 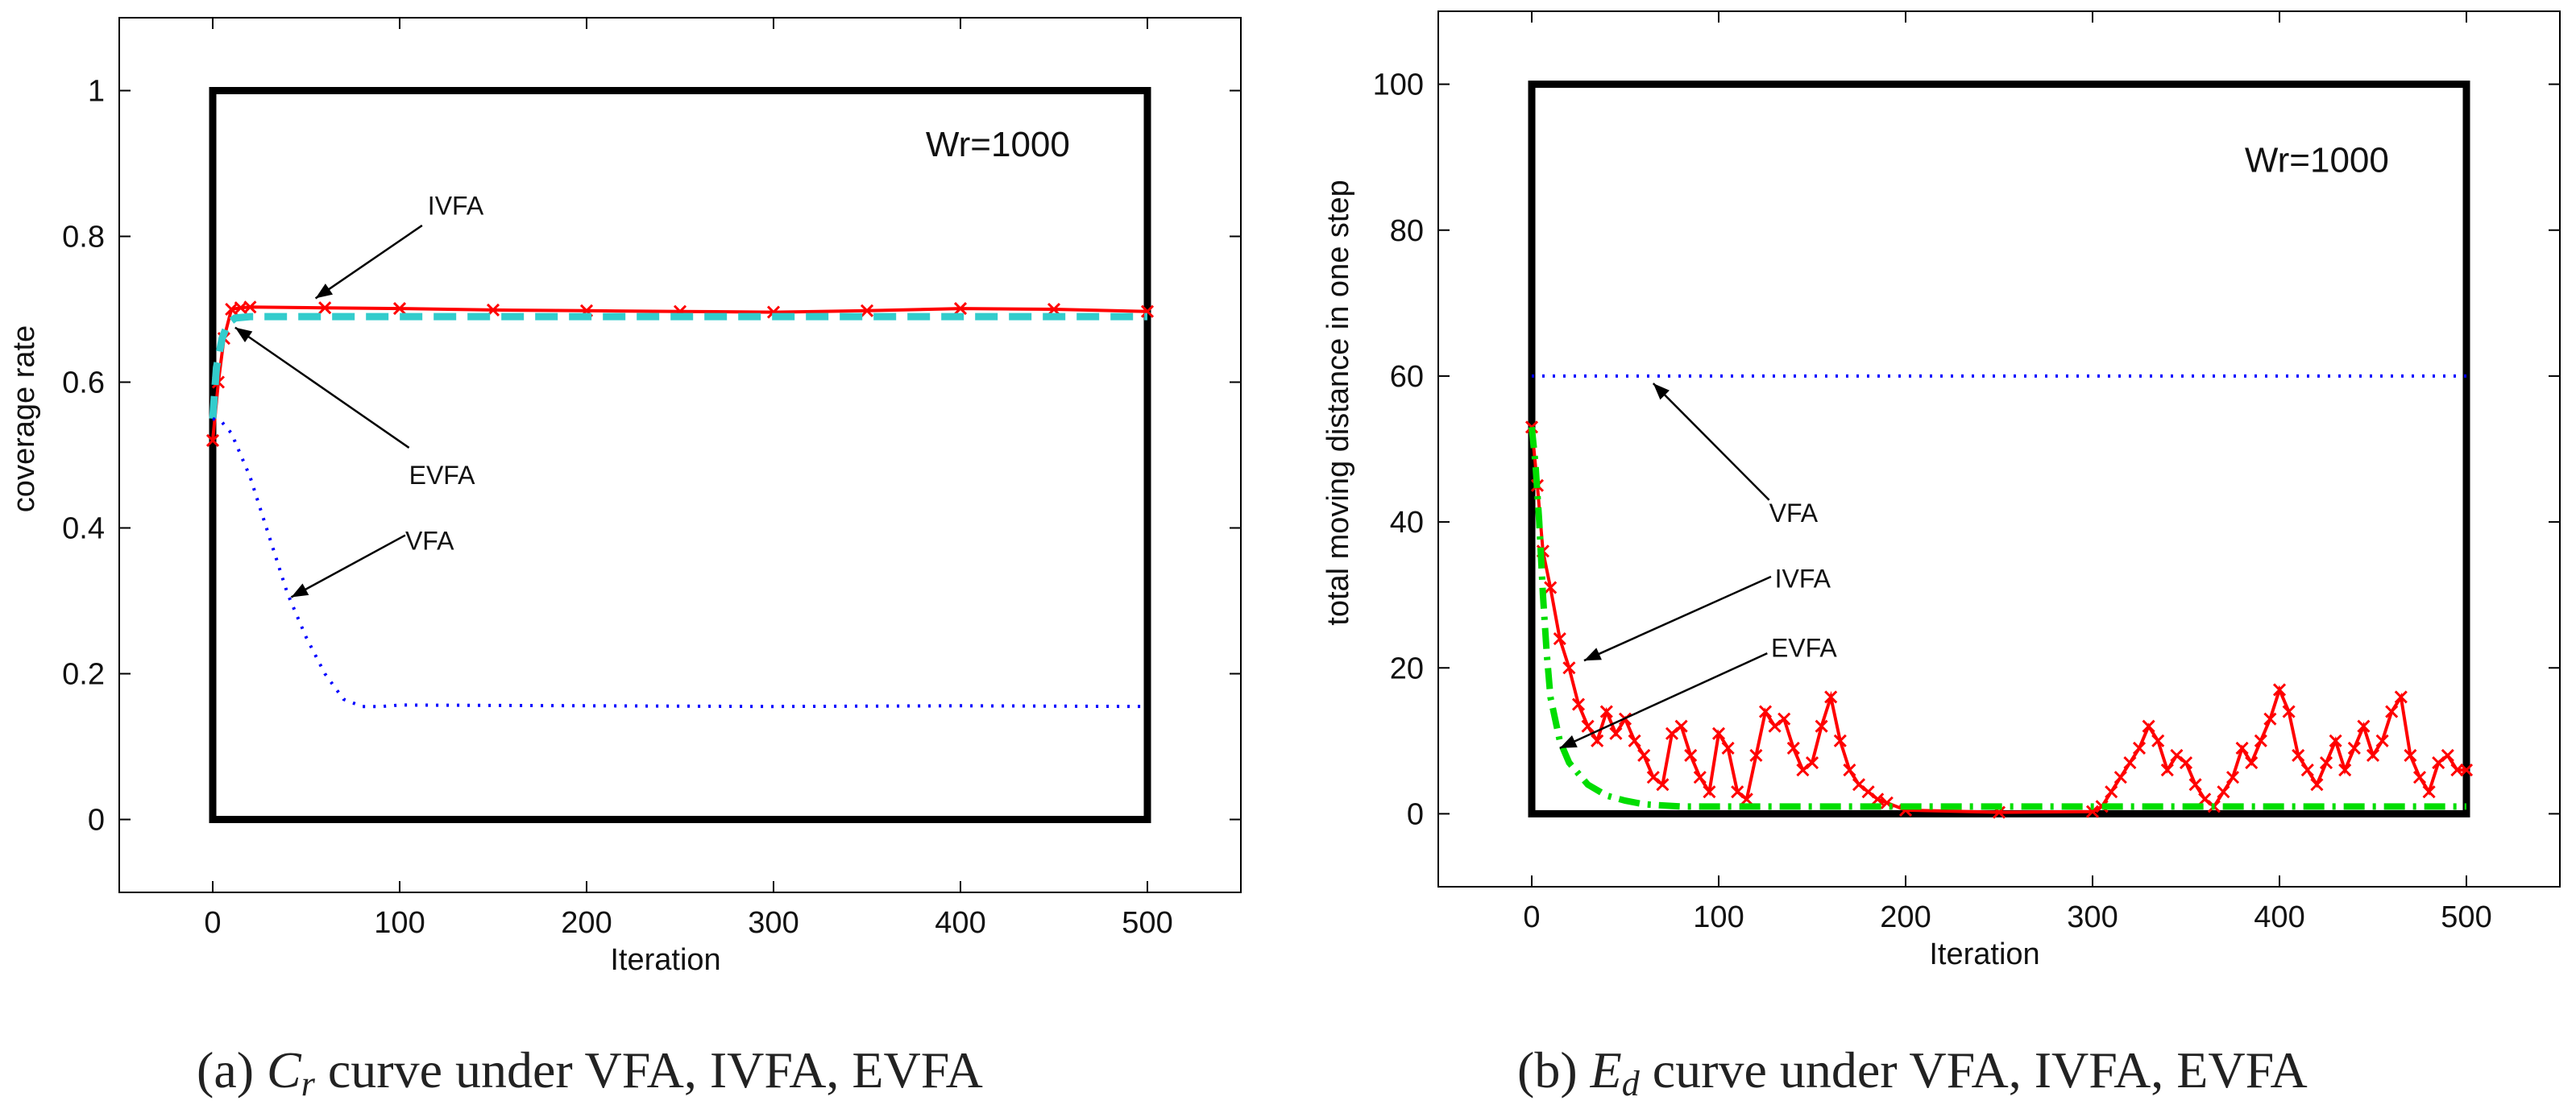 What do you see at coordinates (83, 675) in the screenshot?
I see `y-tick-label: 0.2` at bounding box center [83, 675].